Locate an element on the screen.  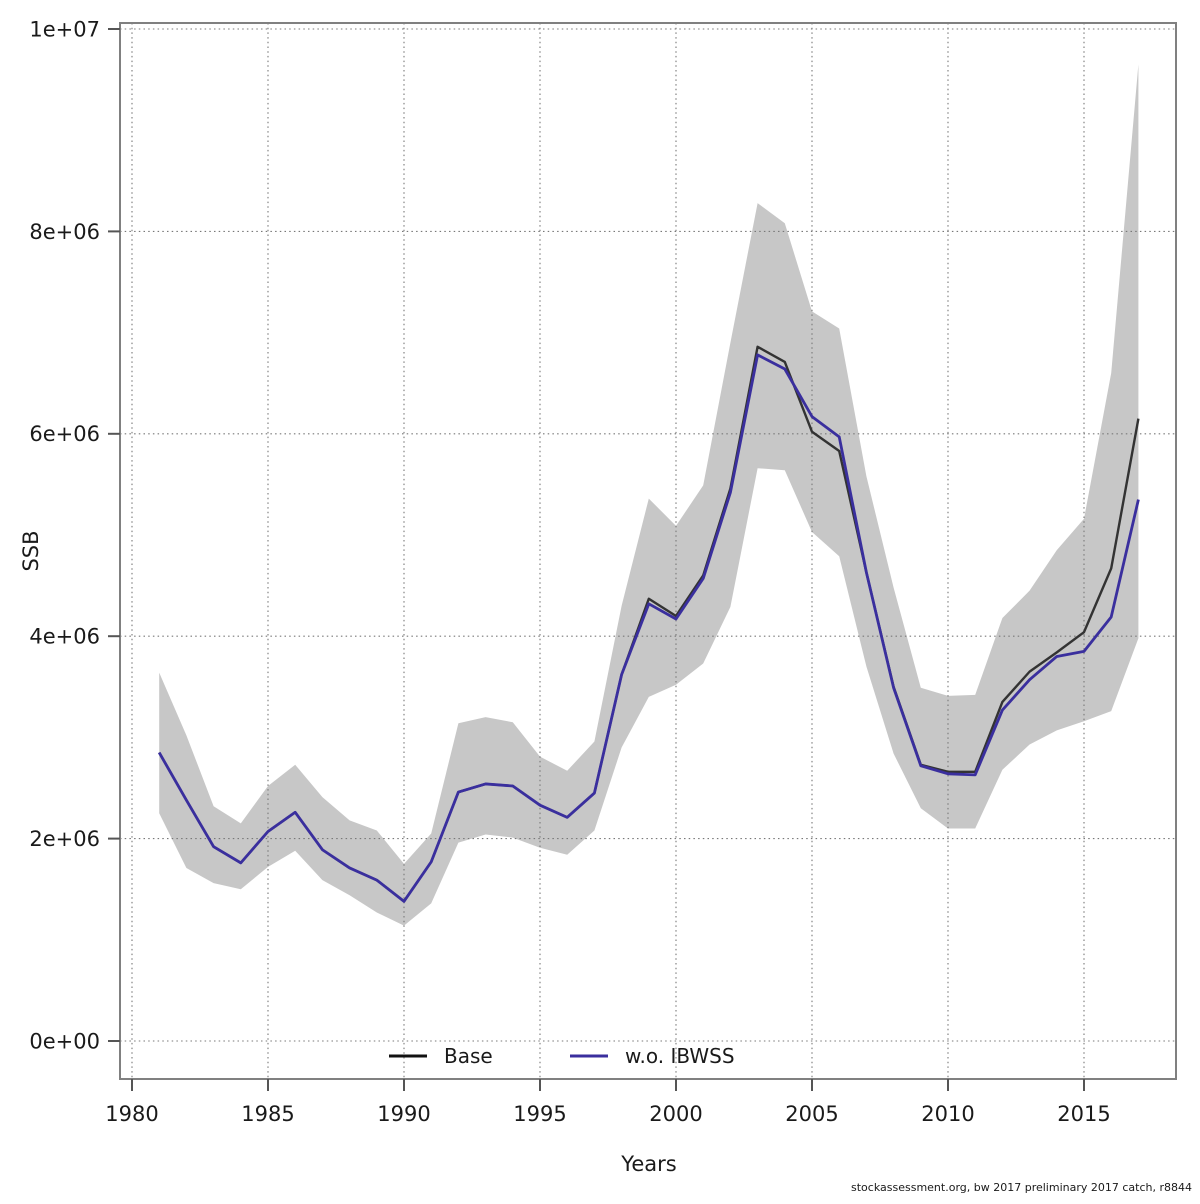
x-tick-label: 2000 is located at coordinates (675, 1114).